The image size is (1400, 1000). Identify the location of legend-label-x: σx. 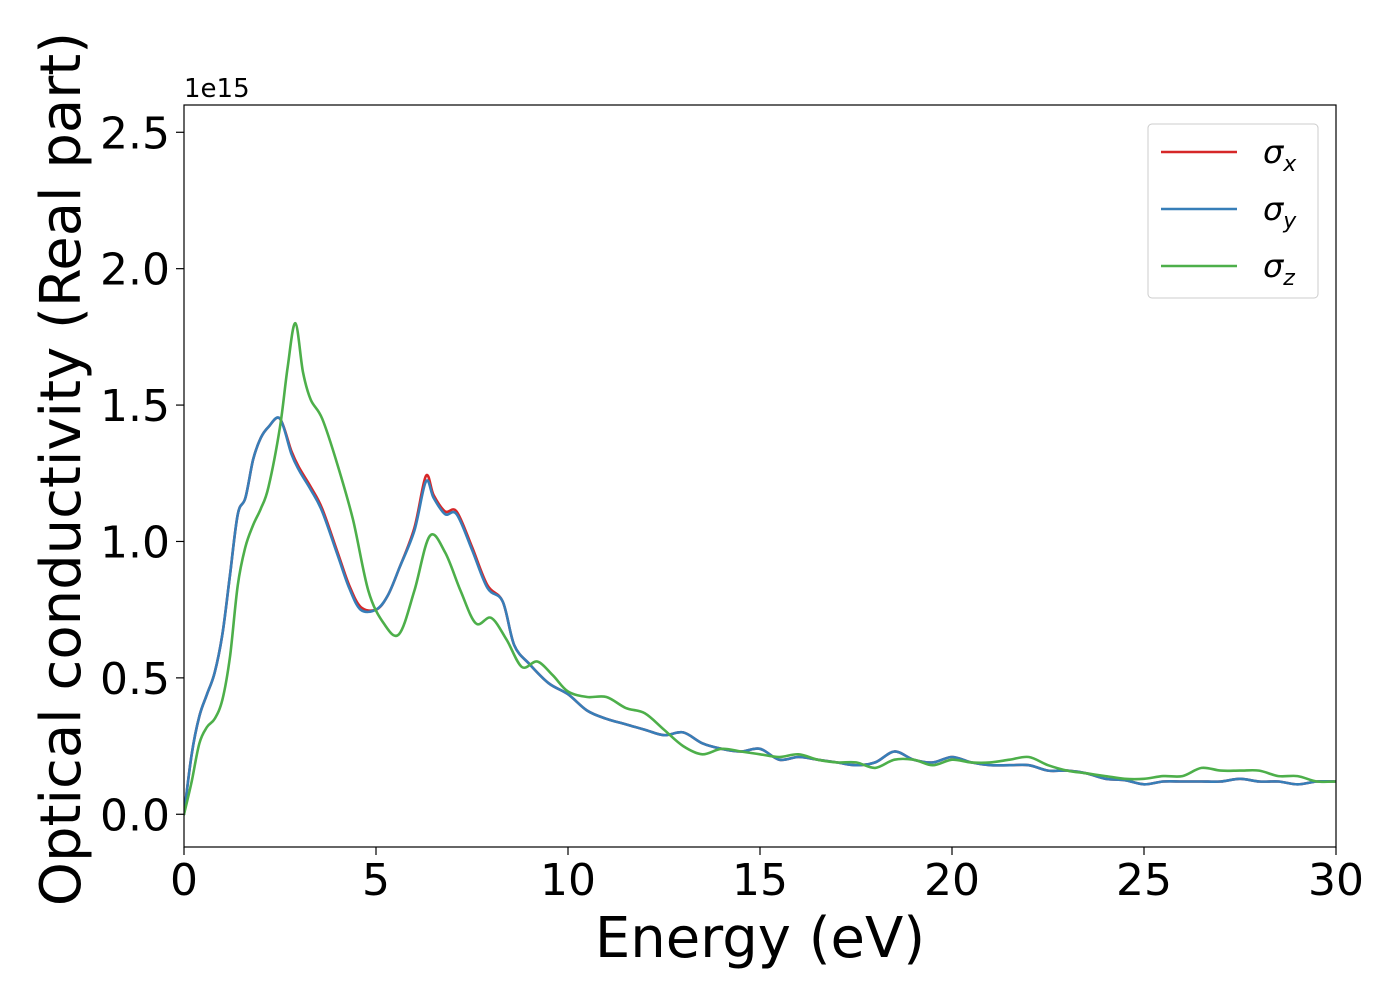
(1280, 155).